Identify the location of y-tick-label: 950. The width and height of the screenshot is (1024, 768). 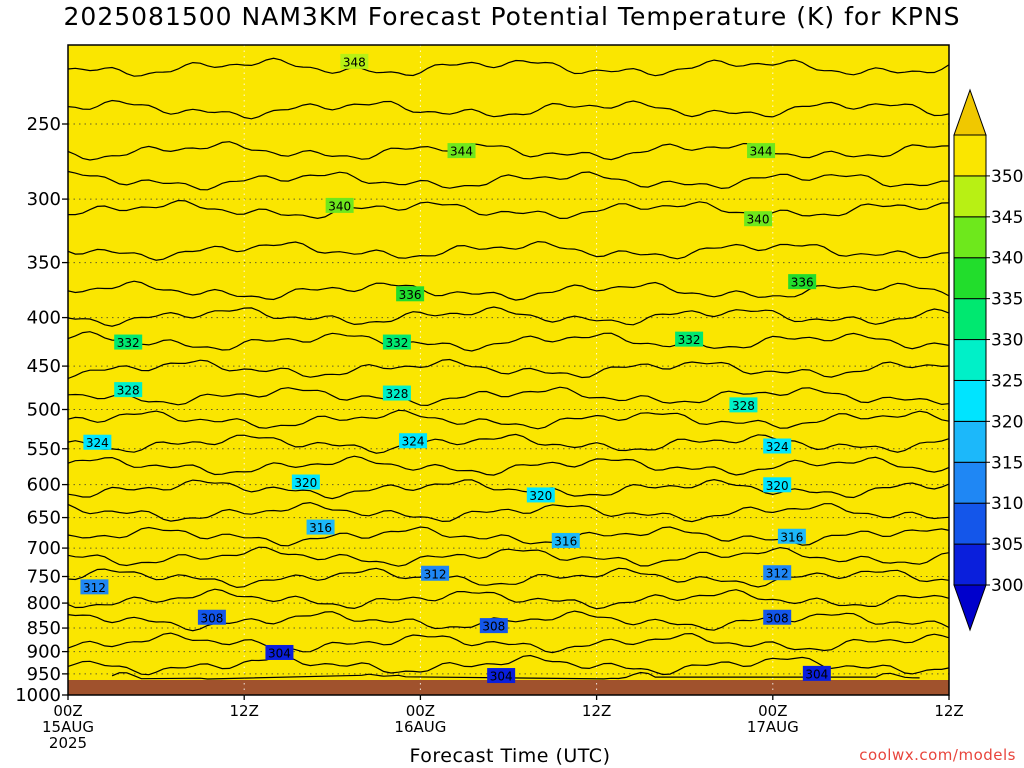
(44, 674).